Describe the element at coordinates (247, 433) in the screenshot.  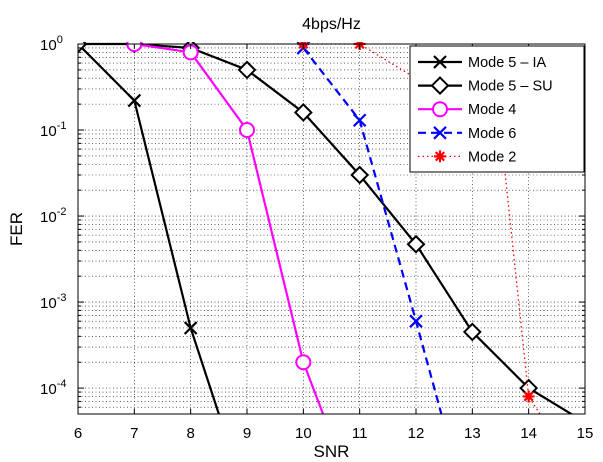
I see `x-tick-label: 9` at that location.